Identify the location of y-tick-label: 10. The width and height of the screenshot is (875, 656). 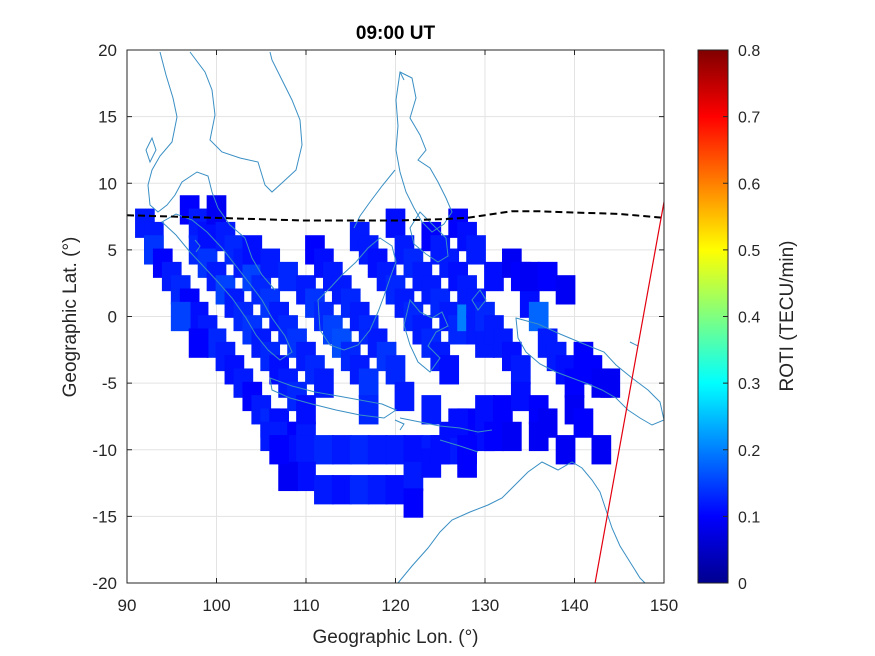
(107, 183).